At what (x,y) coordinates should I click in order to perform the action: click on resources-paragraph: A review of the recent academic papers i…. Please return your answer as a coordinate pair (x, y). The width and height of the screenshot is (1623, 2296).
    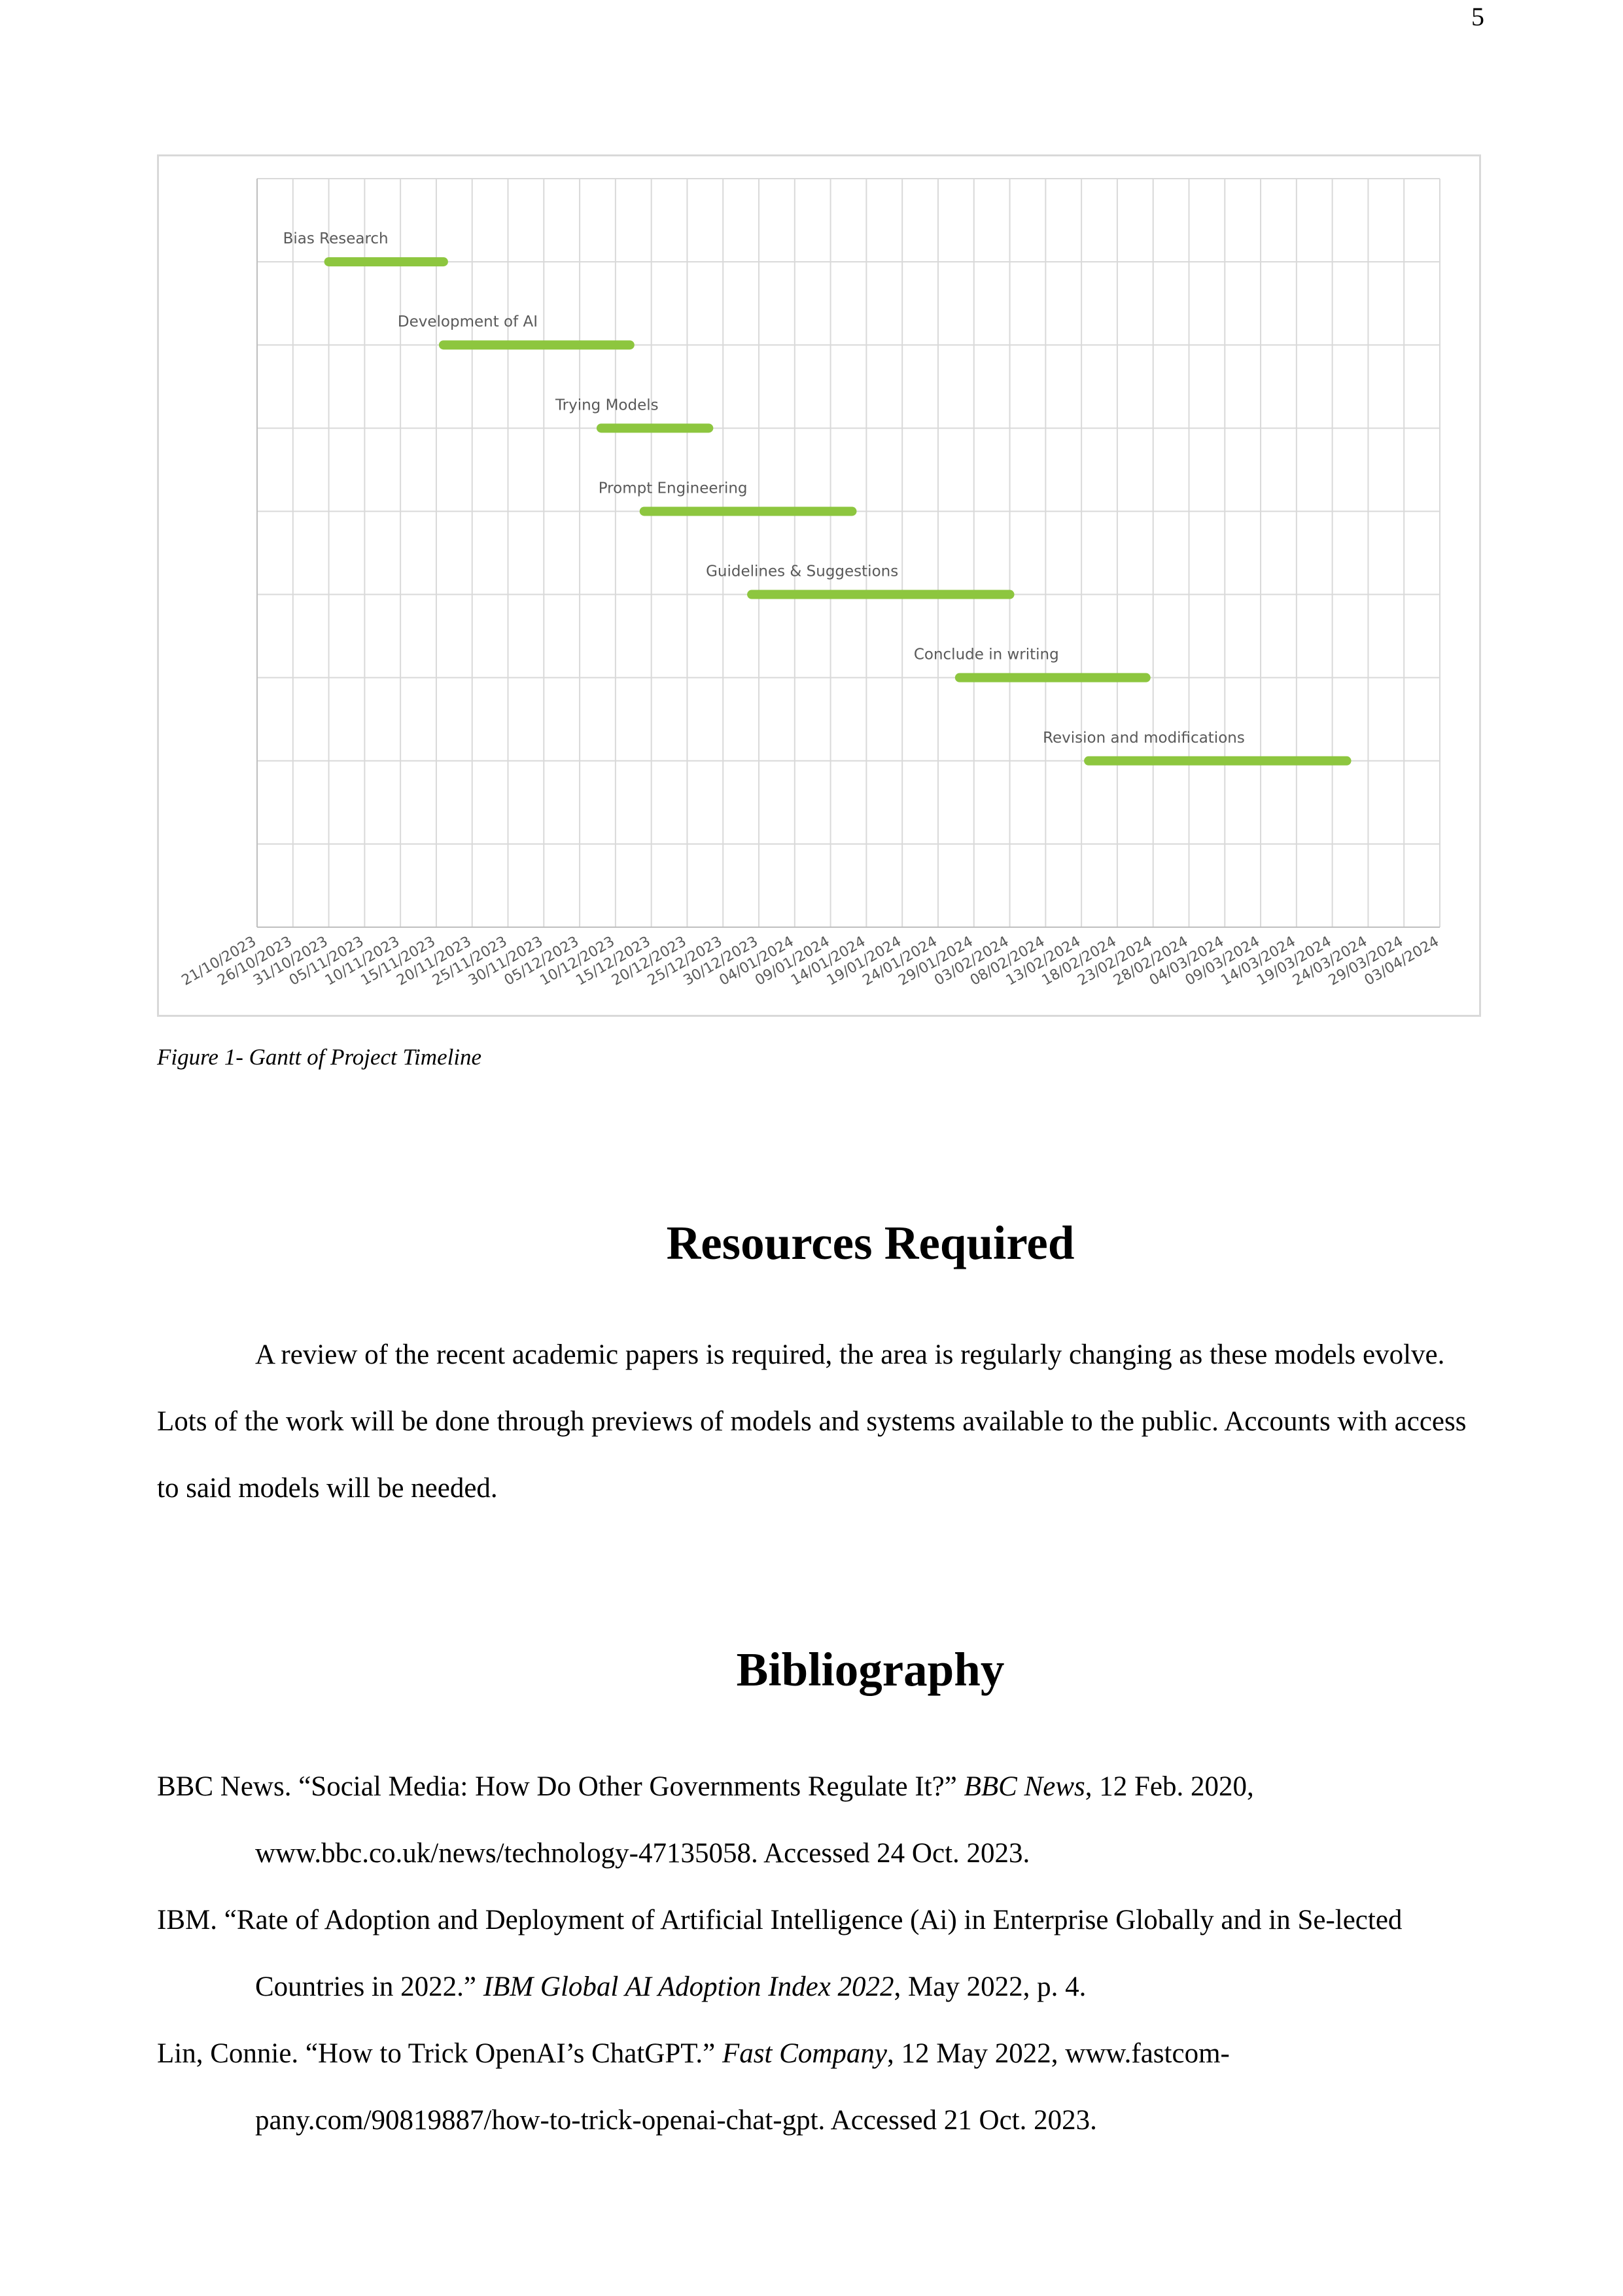
    Looking at the image, I should click on (814, 1422).